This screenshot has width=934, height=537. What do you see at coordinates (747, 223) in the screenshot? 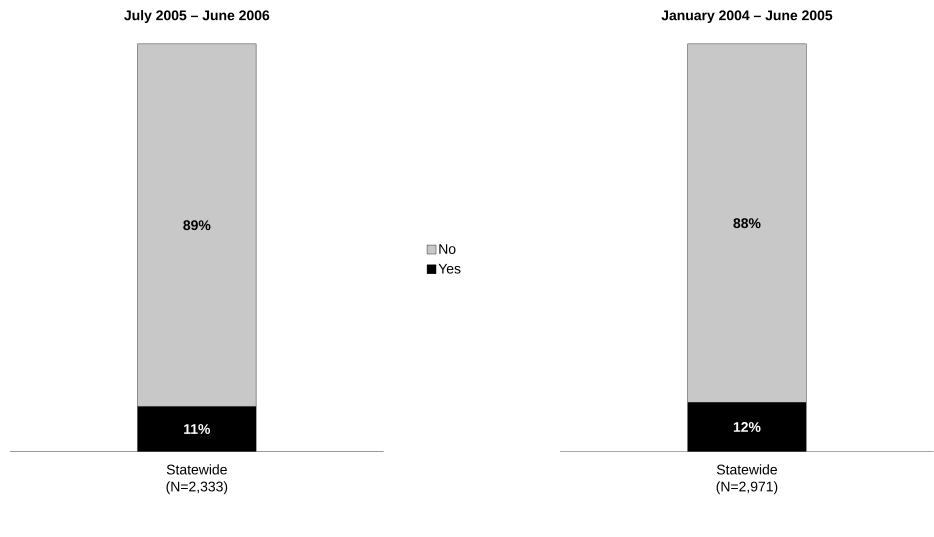
I see `data-label: 88%` at bounding box center [747, 223].